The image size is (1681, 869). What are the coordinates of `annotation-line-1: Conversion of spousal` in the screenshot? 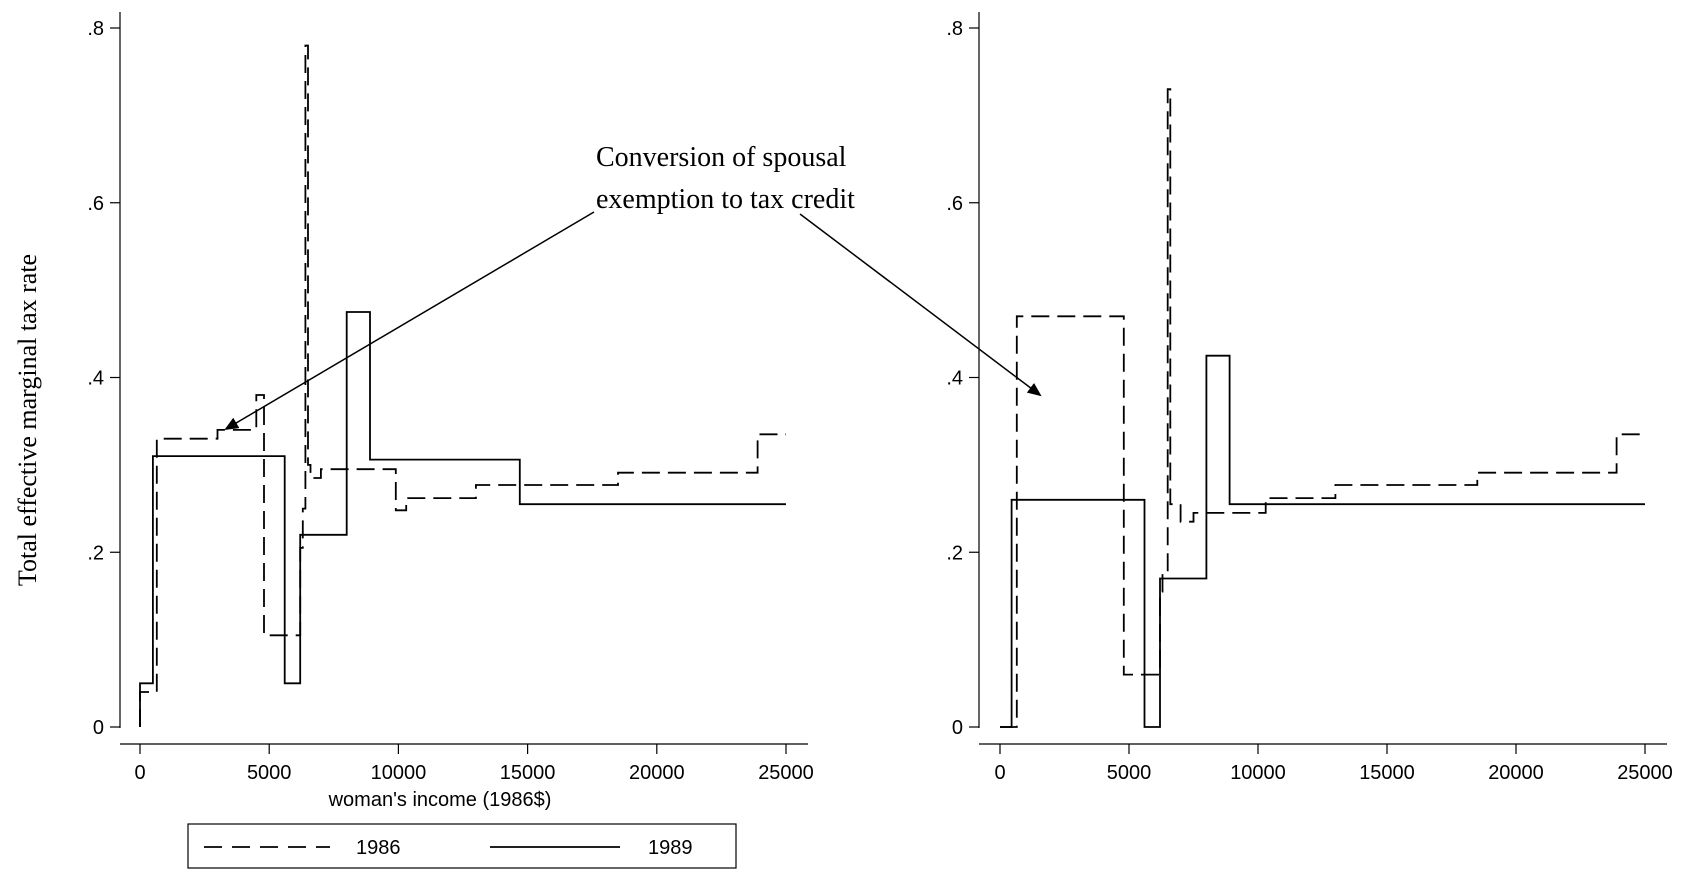 It's located at (721, 157).